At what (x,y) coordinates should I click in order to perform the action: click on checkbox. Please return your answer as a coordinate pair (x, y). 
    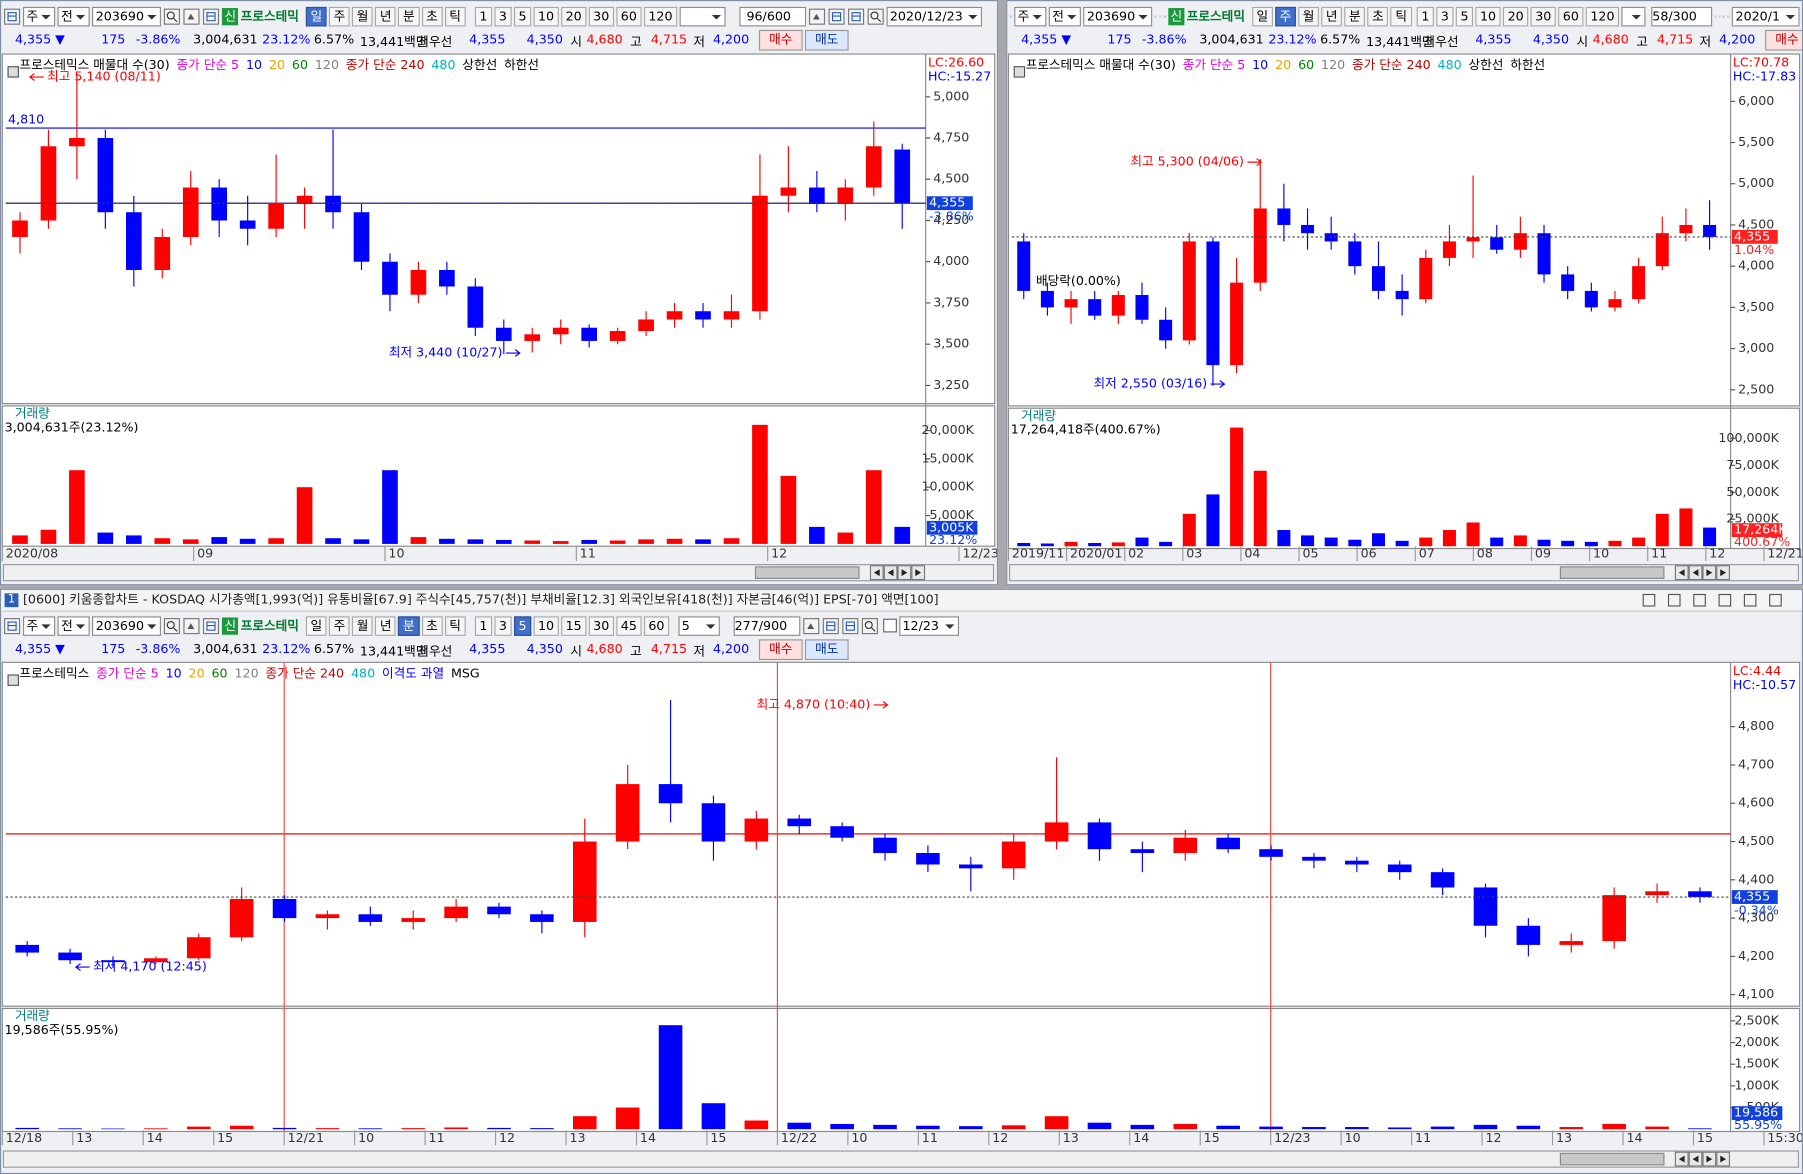
    Looking at the image, I should click on (889, 625).